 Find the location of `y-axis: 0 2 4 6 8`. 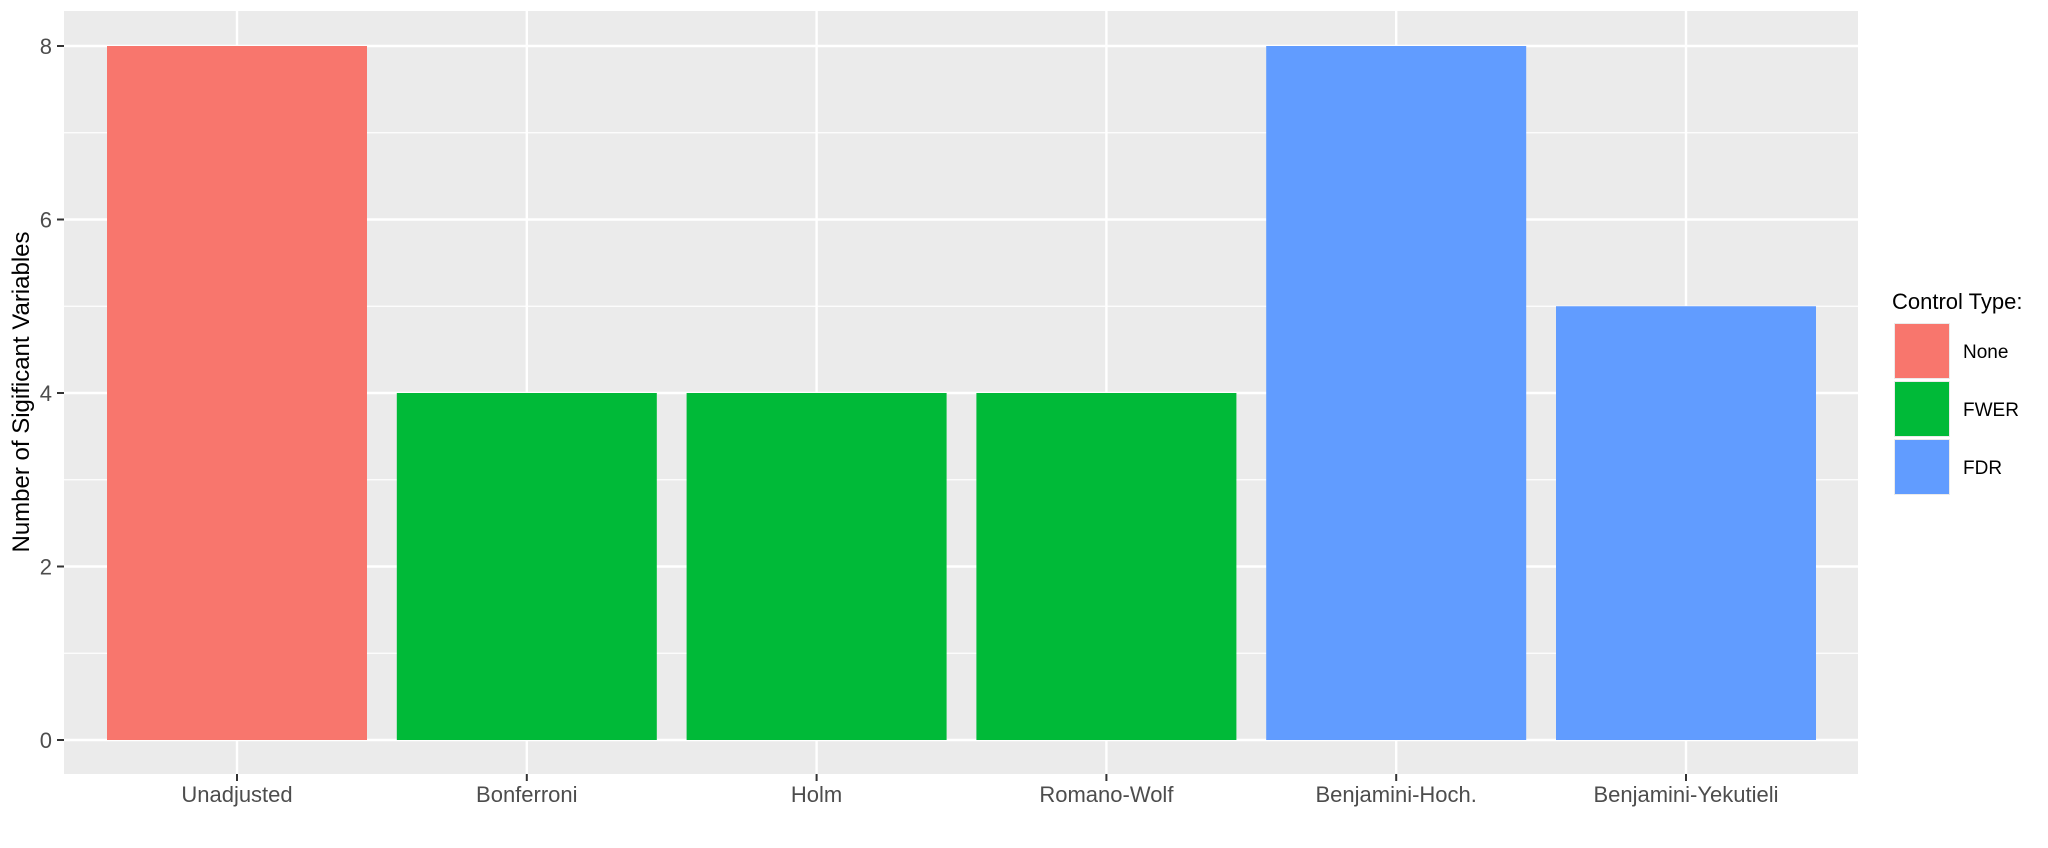

y-axis: 0 2 4 6 8 is located at coordinates (52, 393).